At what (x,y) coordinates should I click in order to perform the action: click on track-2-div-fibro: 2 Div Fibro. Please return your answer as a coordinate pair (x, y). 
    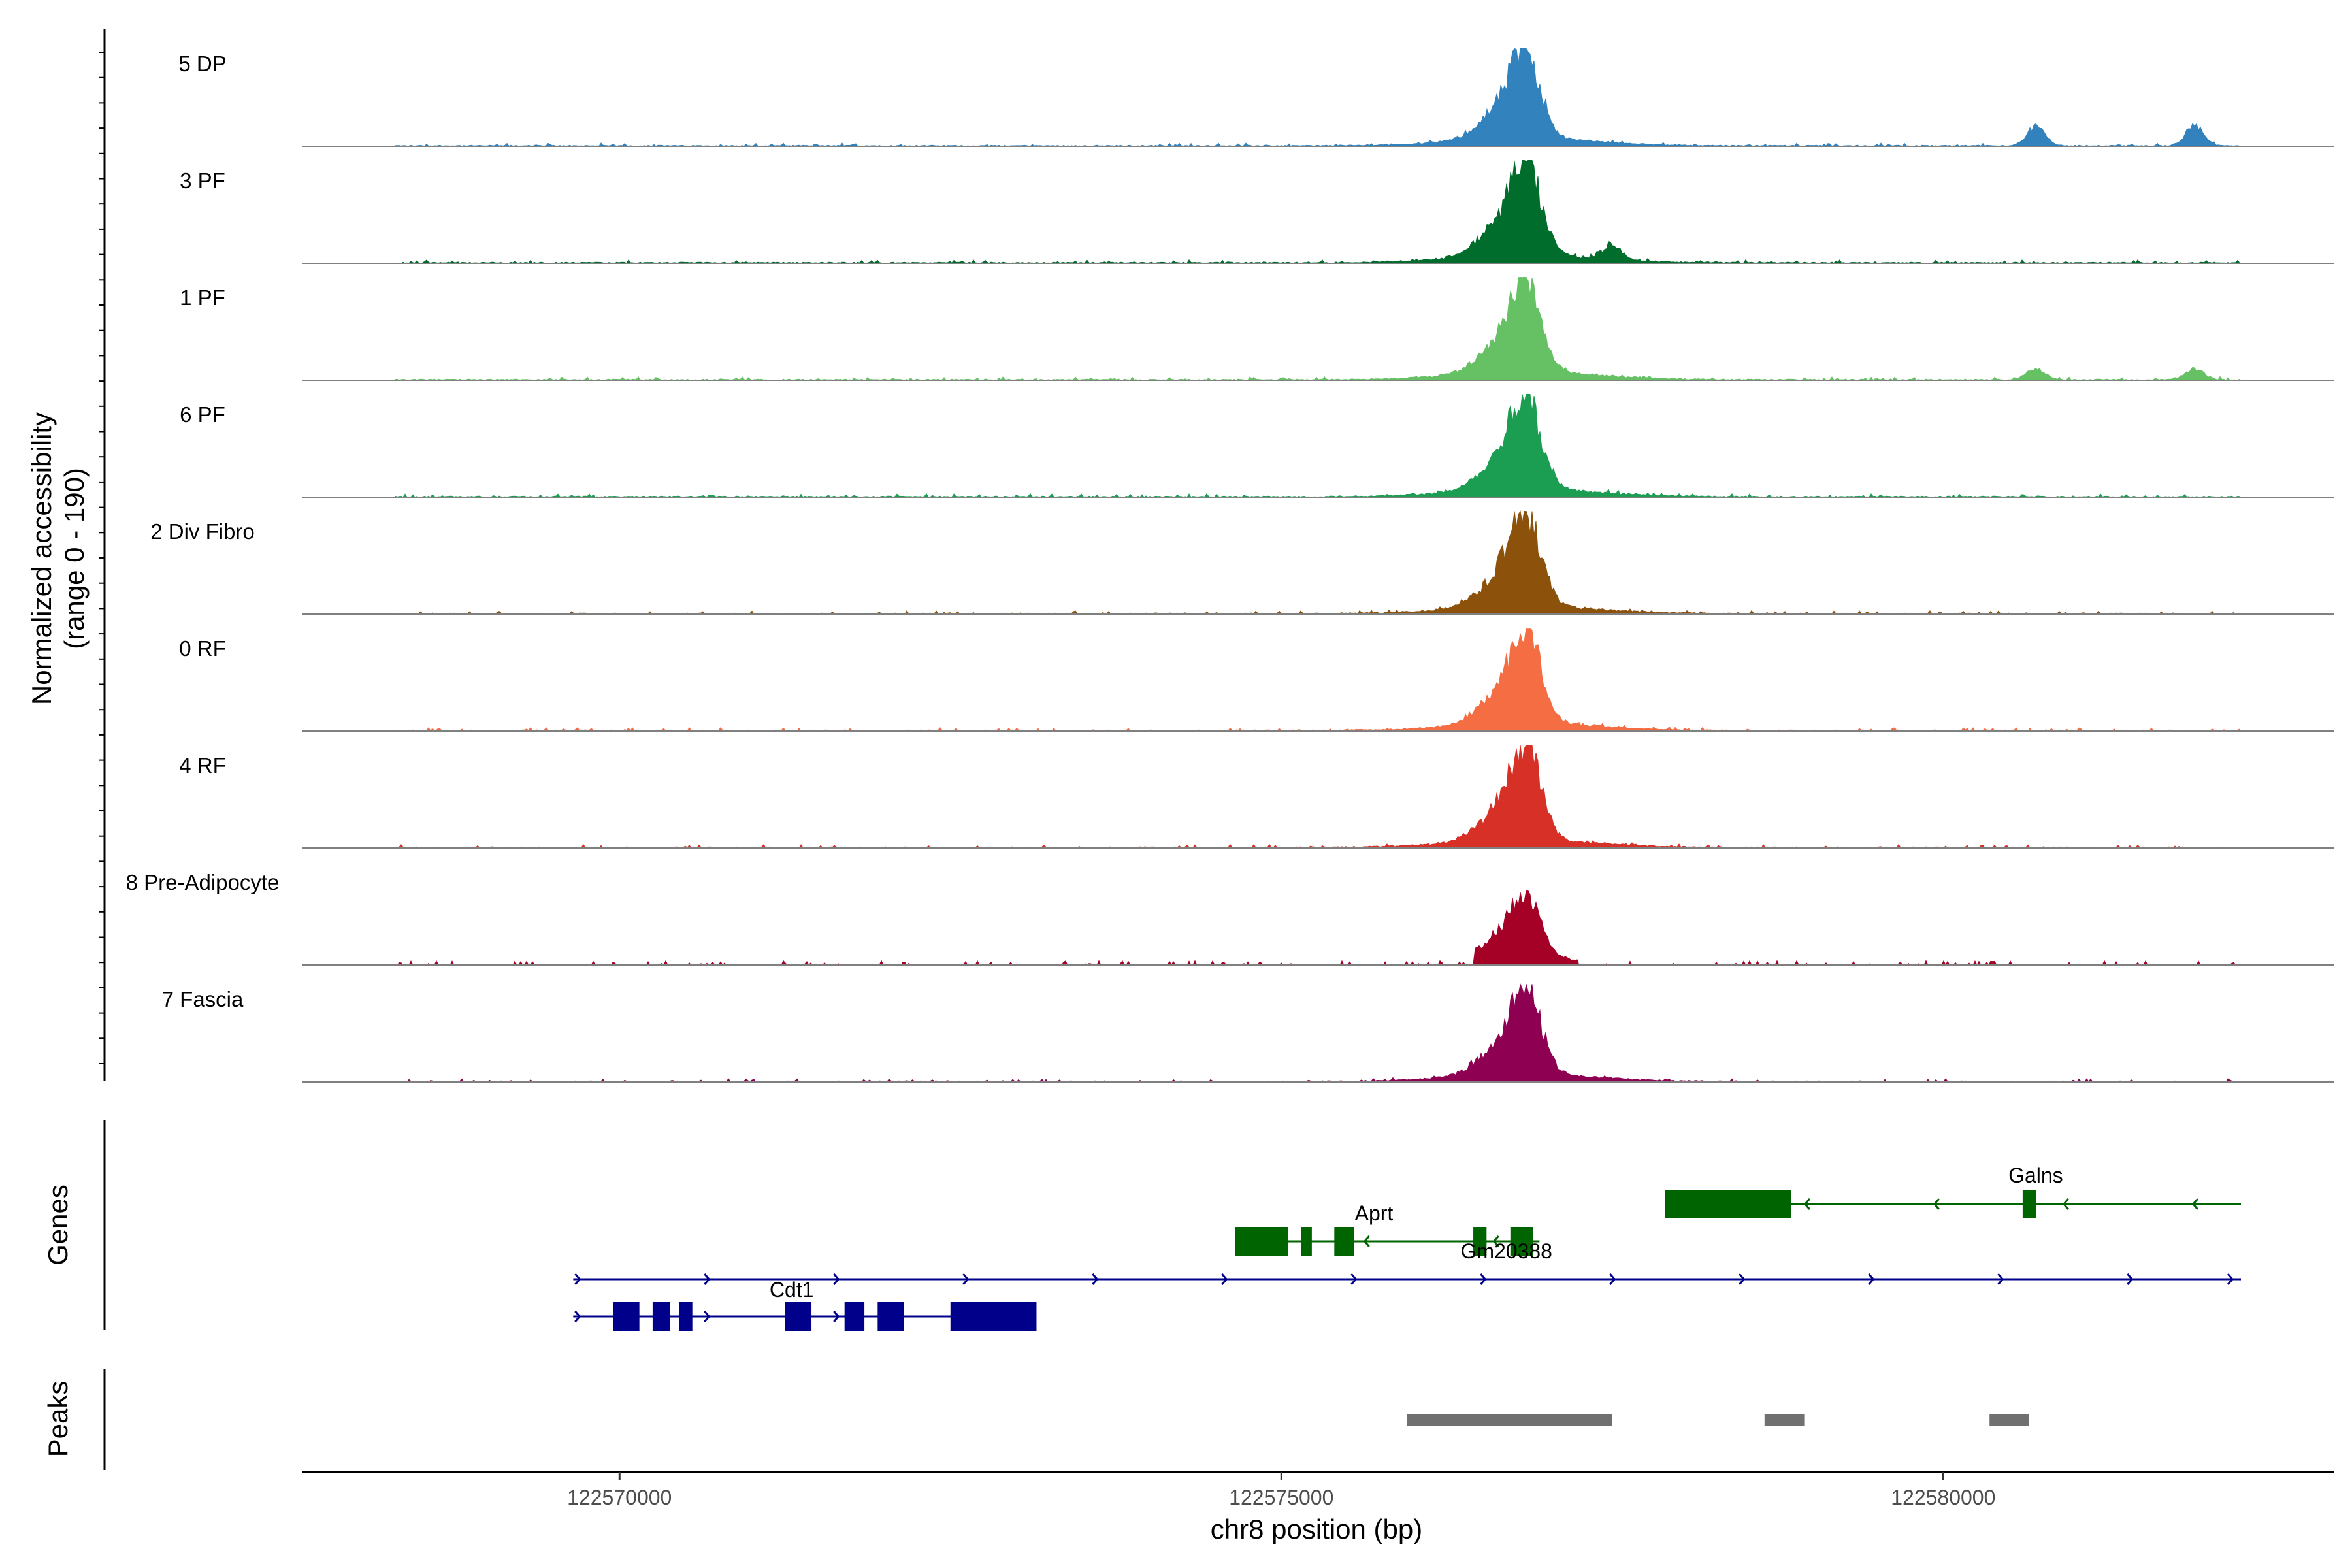
    Looking at the image, I should click on (1242, 562).